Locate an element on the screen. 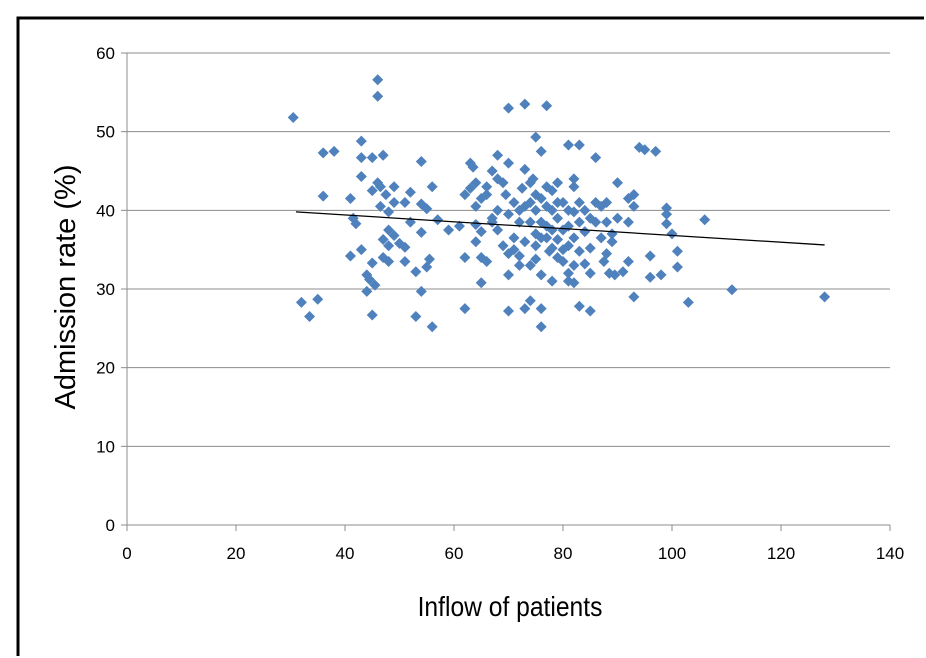 The image size is (926, 658). x-tick-labels: 0 20 40 60 80 100 120 140 is located at coordinates (513, 544).